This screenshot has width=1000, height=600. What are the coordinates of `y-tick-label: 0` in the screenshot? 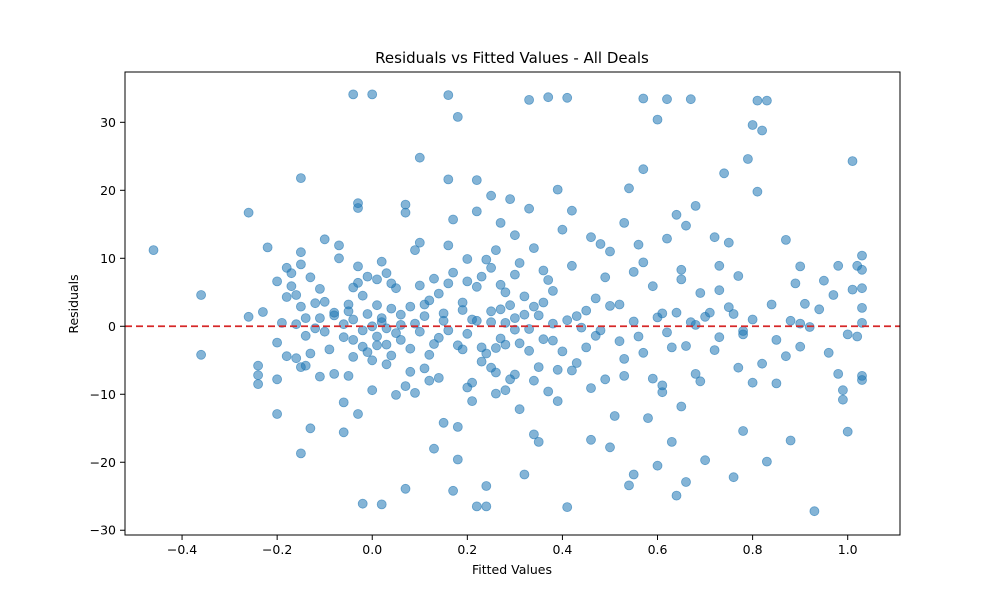 It's located at (112, 326).